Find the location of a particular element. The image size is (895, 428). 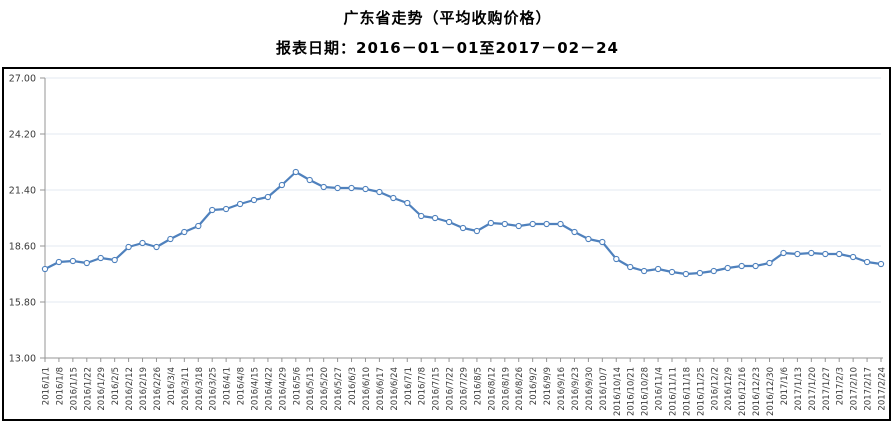

svg-text: 2016/2/5 is located at coordinates (116, 386).